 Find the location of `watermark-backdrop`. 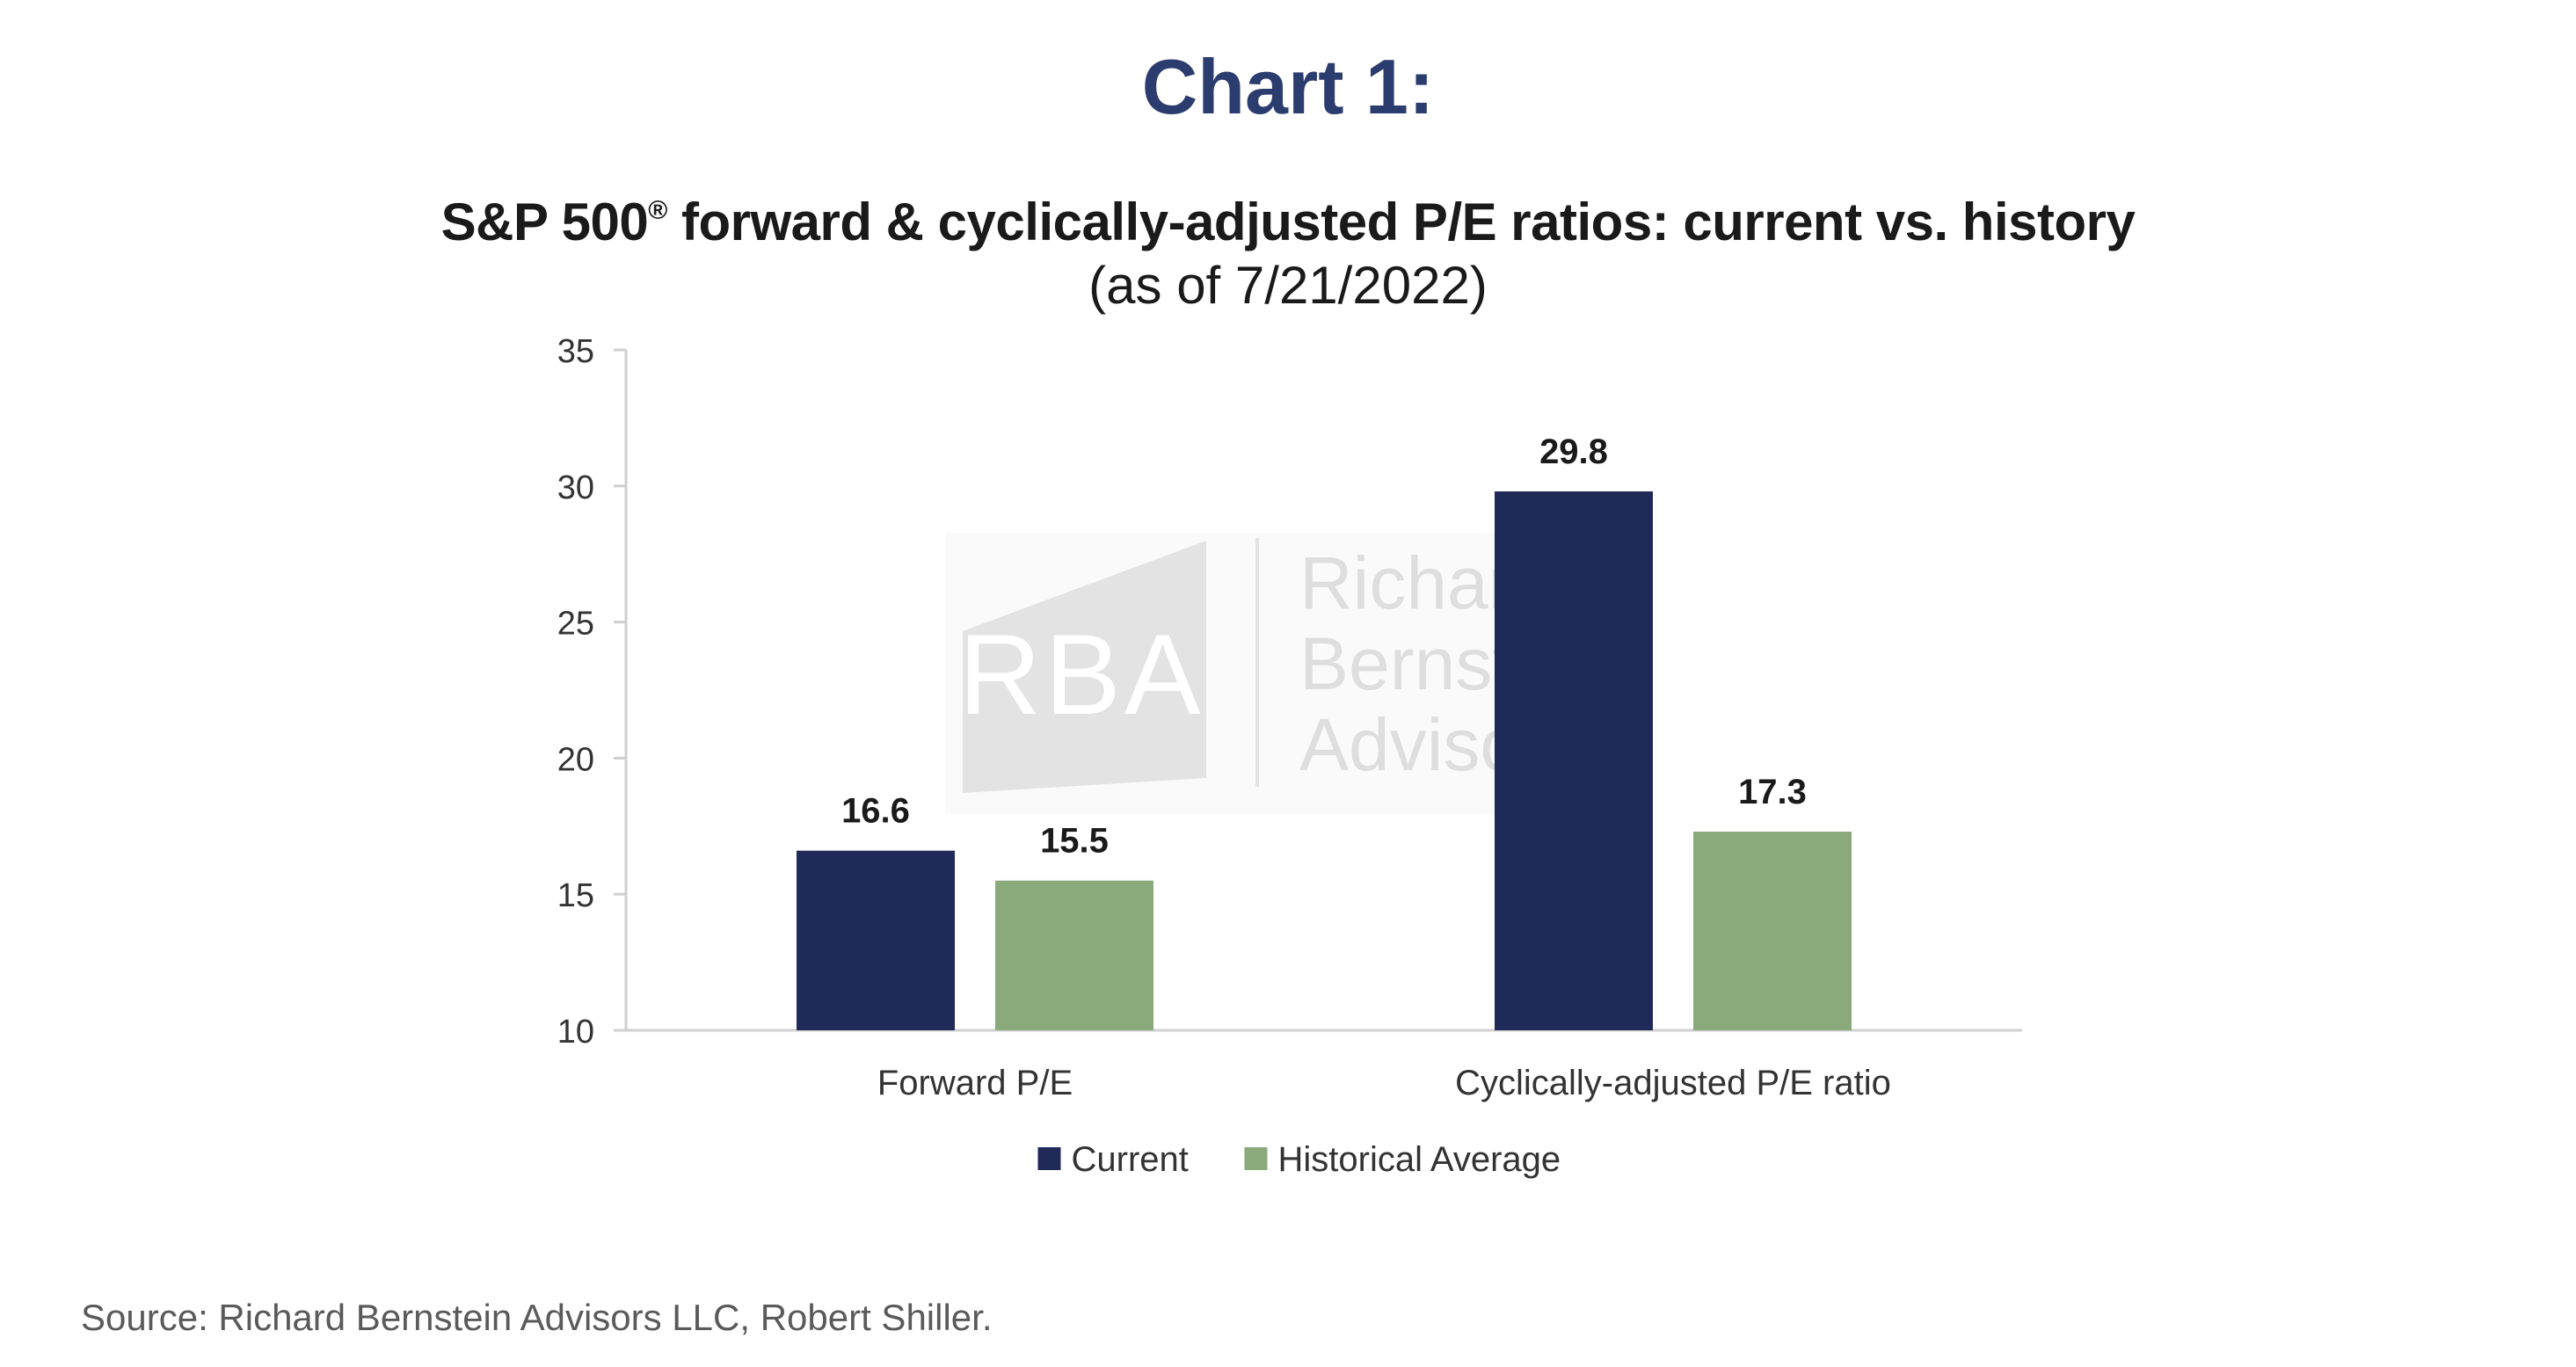

watermark-backdrop is located at coordinates (1226, 673).